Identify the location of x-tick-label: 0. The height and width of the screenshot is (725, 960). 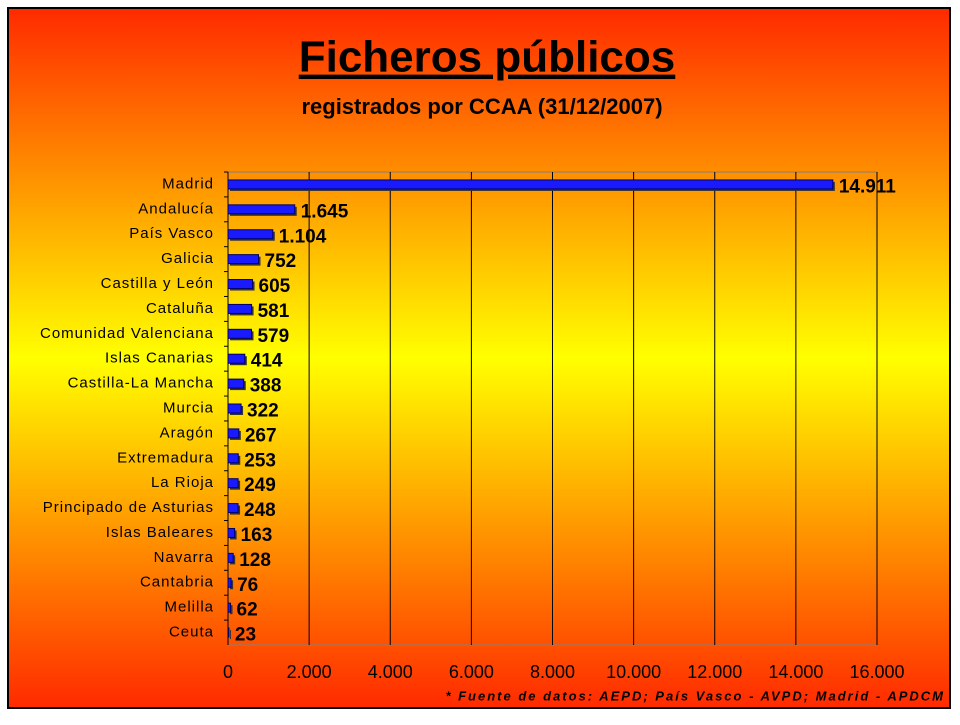
(228, 672).